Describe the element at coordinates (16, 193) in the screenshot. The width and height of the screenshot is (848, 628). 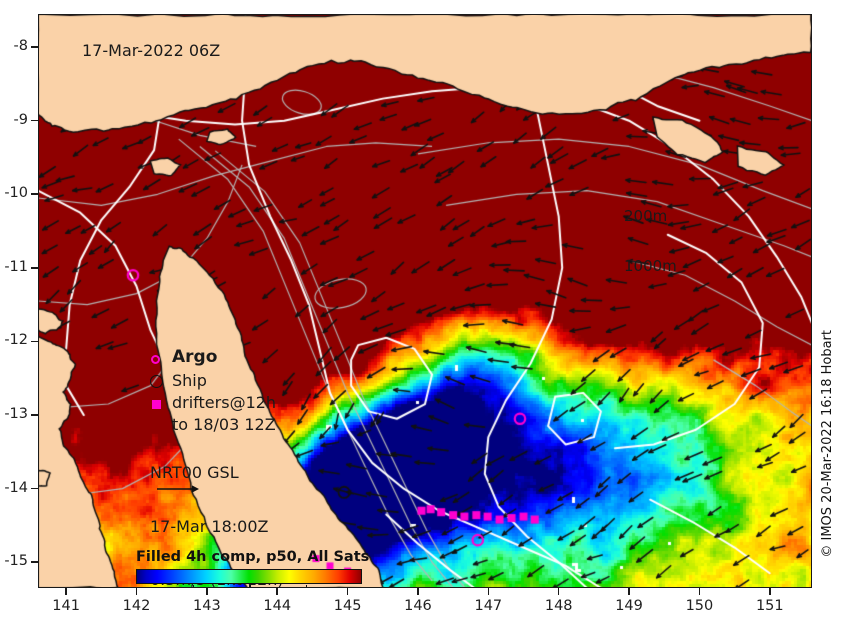
I see `y-axis-label: -10` at that location.